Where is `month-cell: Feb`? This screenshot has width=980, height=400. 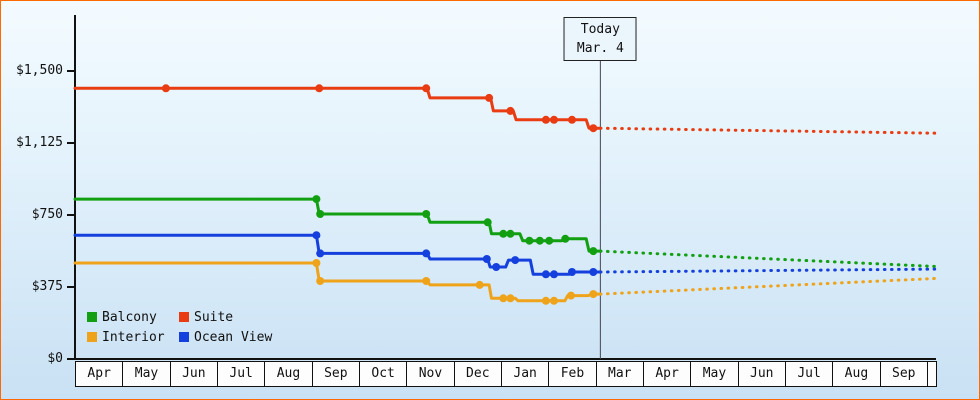 month-cell: Feb is located at coordinates (573, 374).